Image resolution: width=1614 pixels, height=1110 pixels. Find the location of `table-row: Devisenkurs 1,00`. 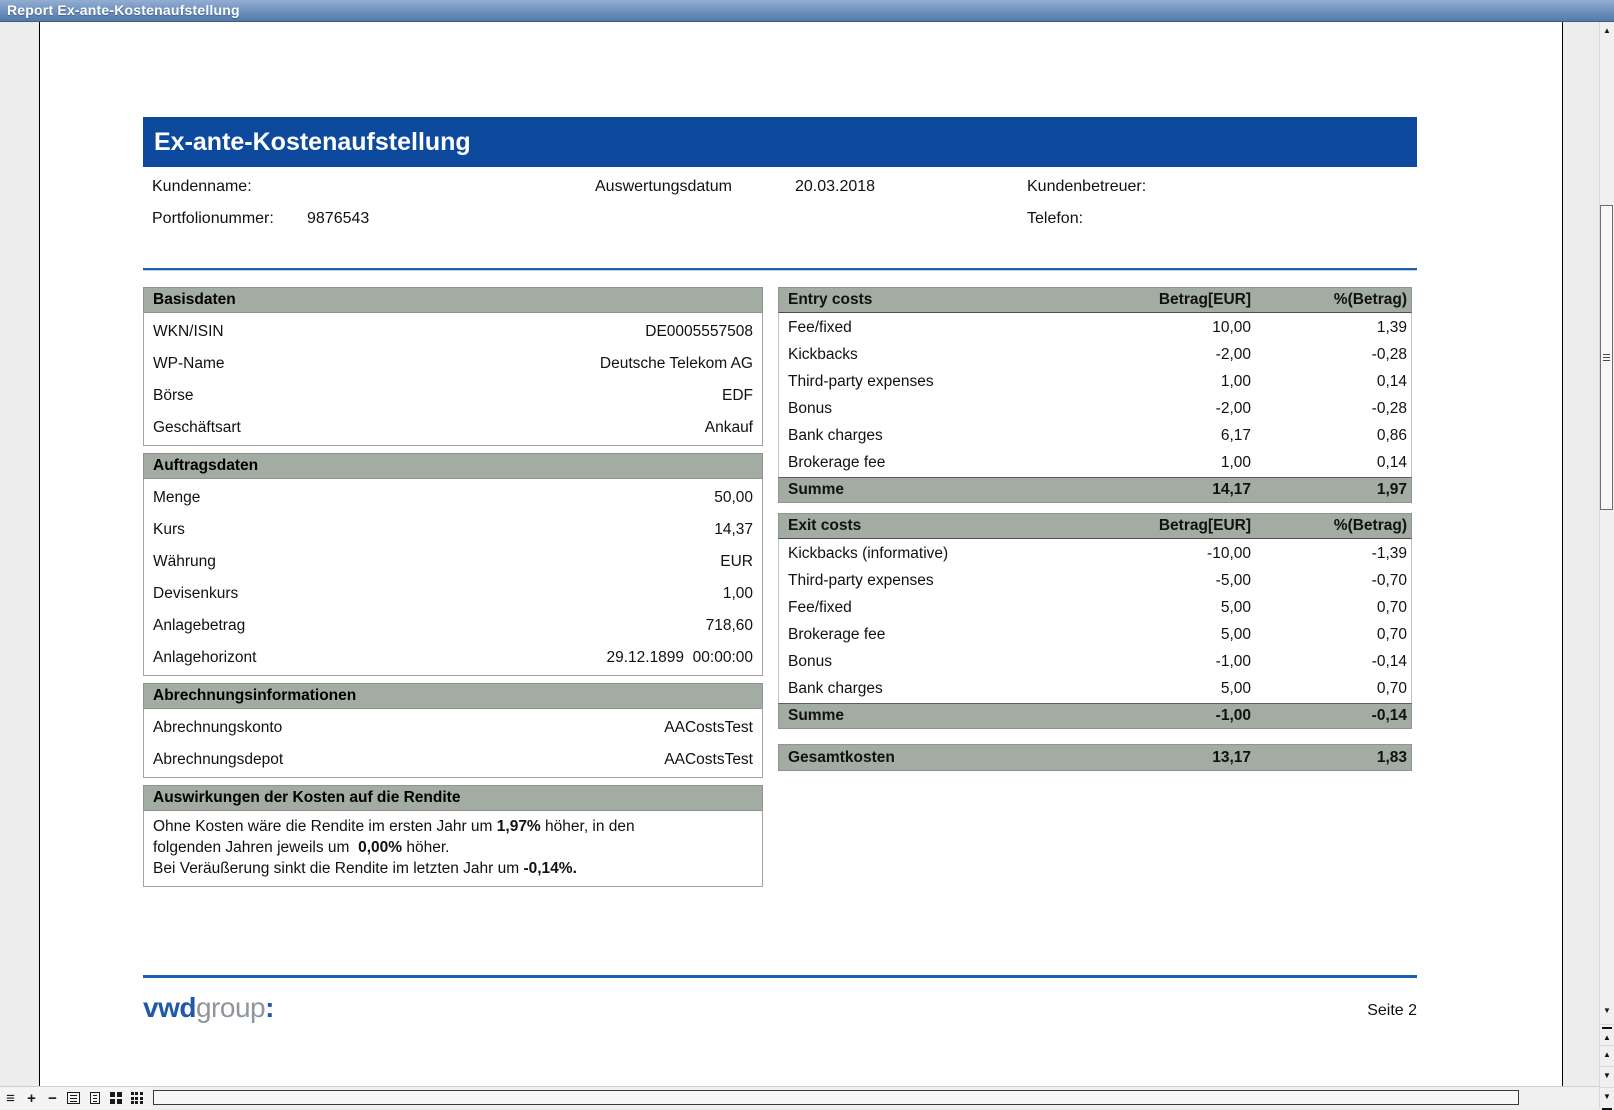

table-row: Devisenkurs 1,00 is located at coordinates (453, 593).